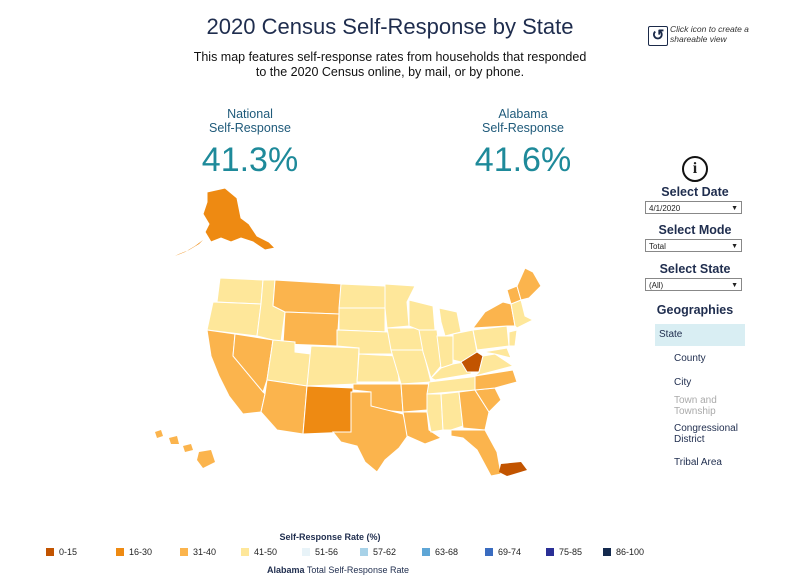 Image resolution: width=800 pixels, height=582 pixels. I want to click on legend-item: 0-15, so click(61, 552).